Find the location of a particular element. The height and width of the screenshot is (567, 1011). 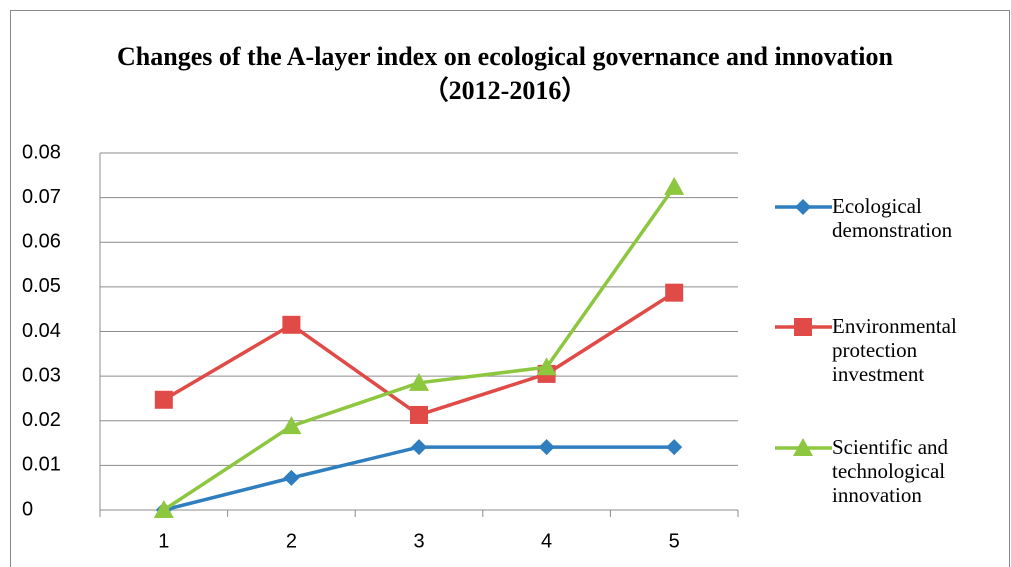

y-tick-label: 0.06 is located at coordinates (41, 242).